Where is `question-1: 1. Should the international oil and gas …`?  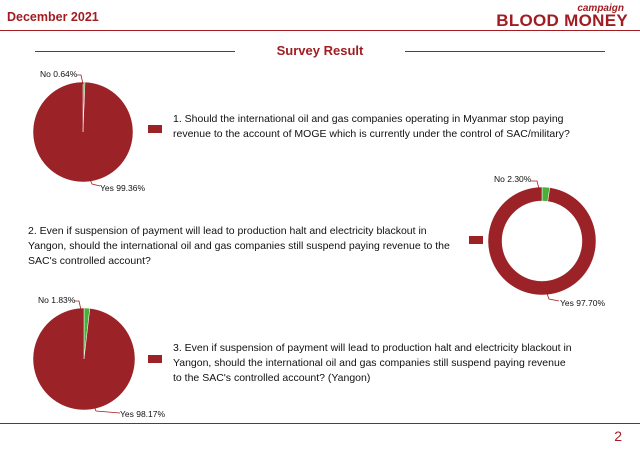
question-1: 1. Should the international oil and gas … is located at coordinates (371, 126).